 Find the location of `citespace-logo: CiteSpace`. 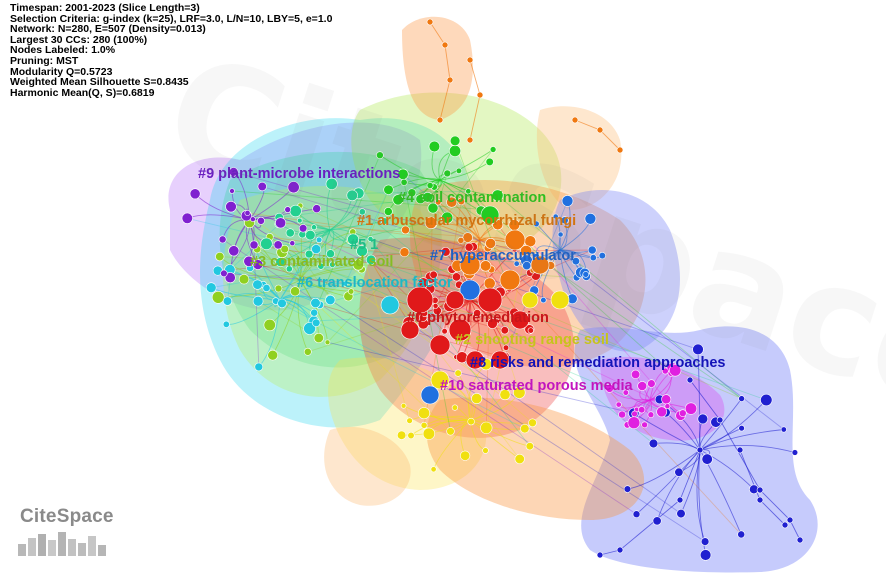

citespace-logo: CiteSpace is located at coordinates (63, 530).